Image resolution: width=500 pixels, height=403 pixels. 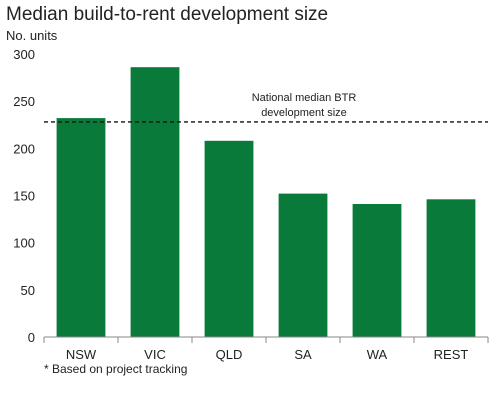 What do you see at coordinates (24, 148) in the screenshot?
I see `y-tick-label: 200` at bounding box center [24, 148].